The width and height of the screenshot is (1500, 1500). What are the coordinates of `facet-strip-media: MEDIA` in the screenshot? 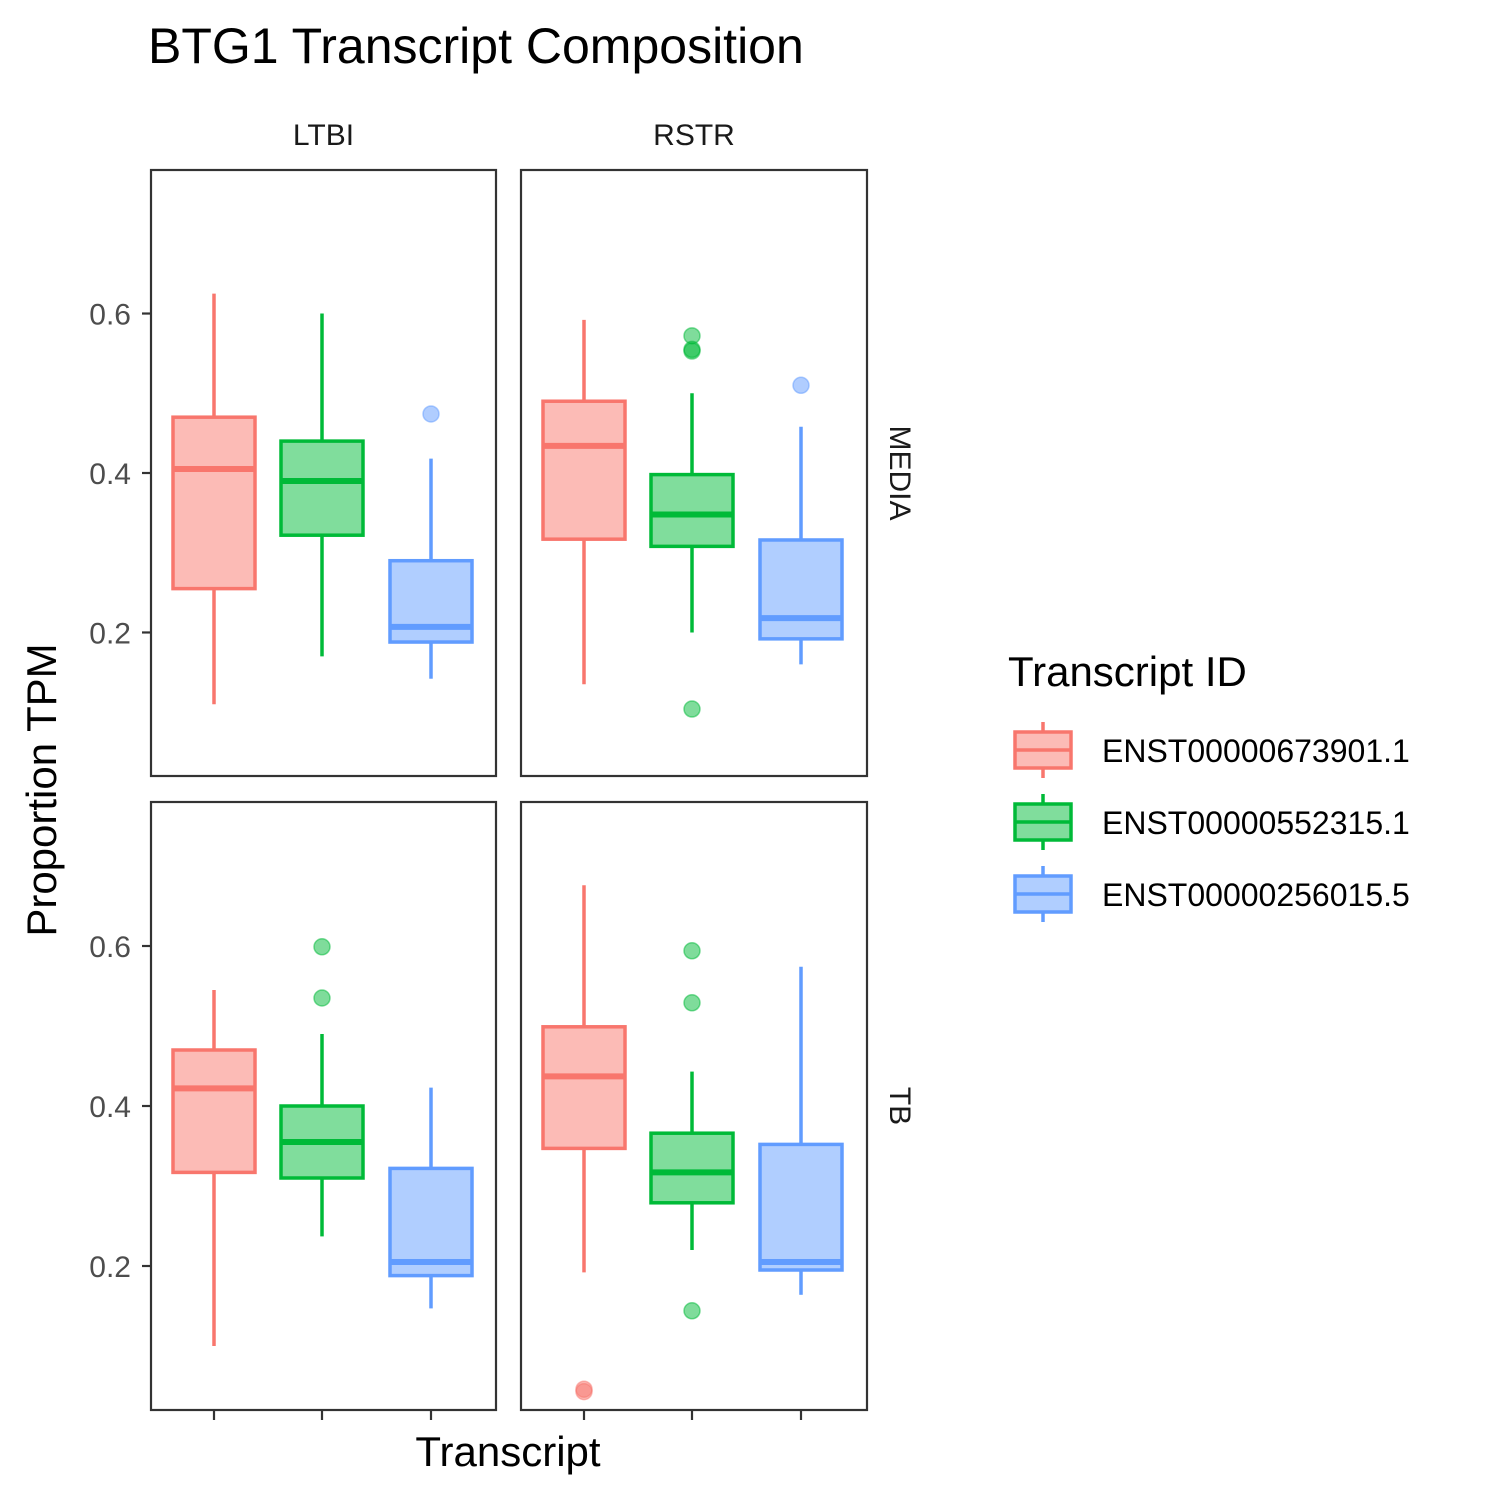 It's located at (899, 472).